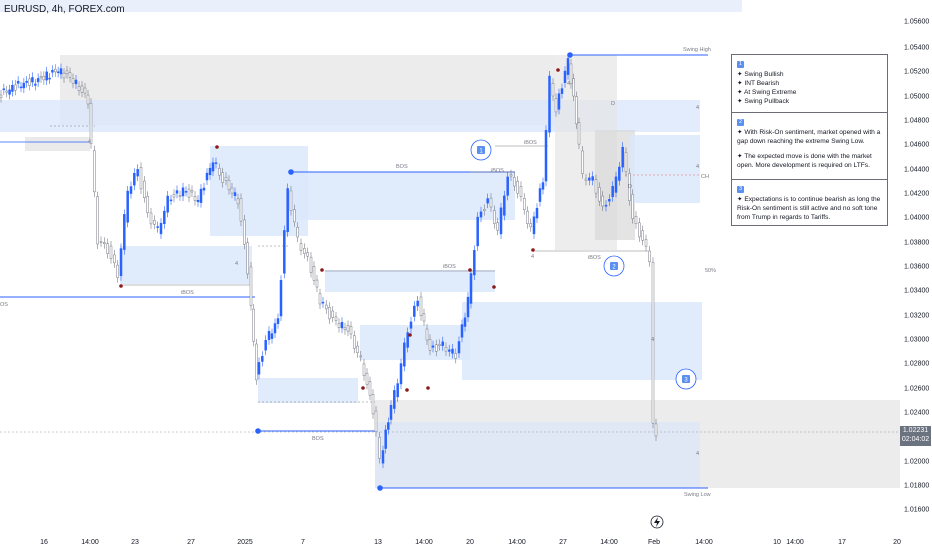  What do you see at coordinates (915, 436) in the screenshot?
I see `current-price-tag: 1.02231 02:04:02` at bounding box center [915, 436].